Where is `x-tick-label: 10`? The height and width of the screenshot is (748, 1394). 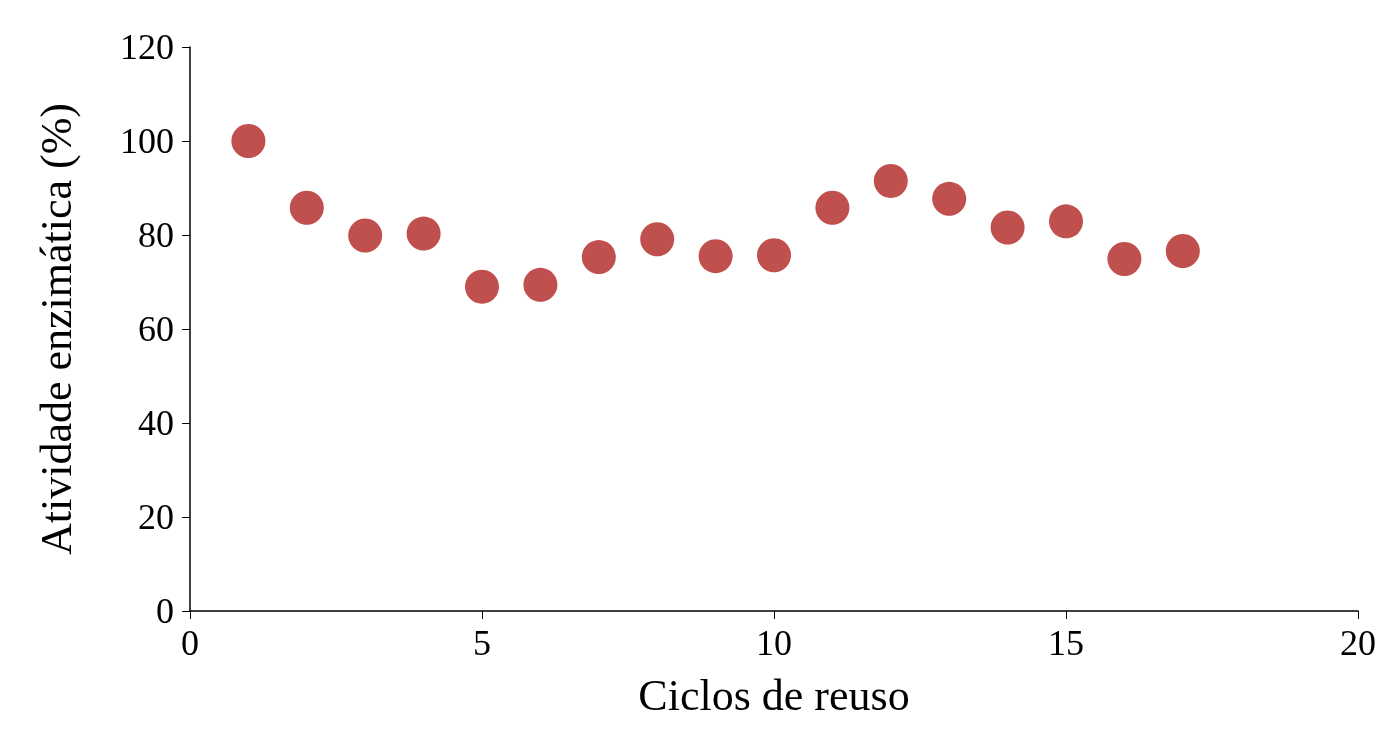 x-tick-label: 10 is located at coordinates (774, 643).